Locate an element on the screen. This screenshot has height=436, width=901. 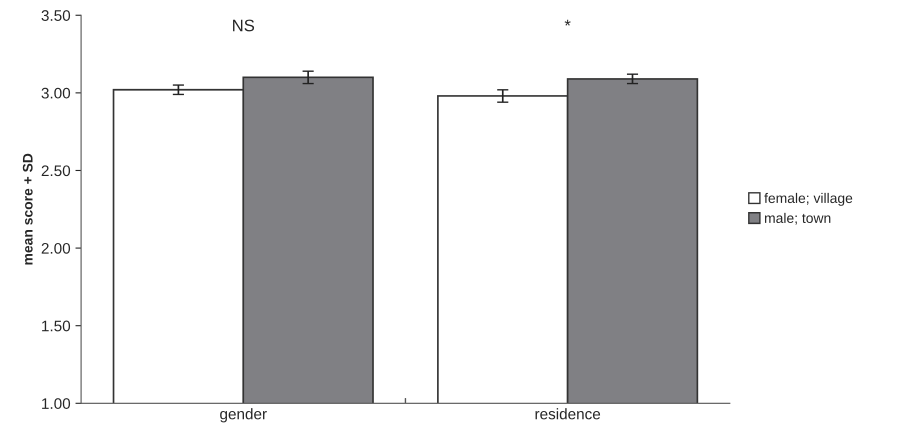
legend-label: female; village is located at coordinates (808, 199).